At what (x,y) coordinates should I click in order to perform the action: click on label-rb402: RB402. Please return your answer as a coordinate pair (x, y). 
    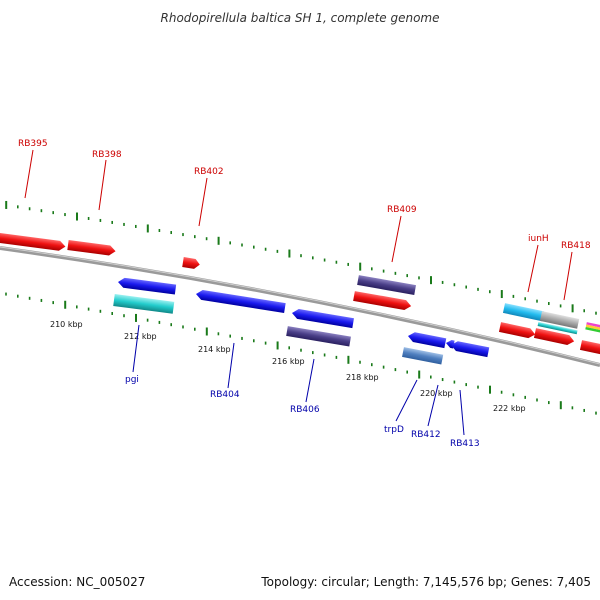
    Looking at the image, I should click on (209, 197).